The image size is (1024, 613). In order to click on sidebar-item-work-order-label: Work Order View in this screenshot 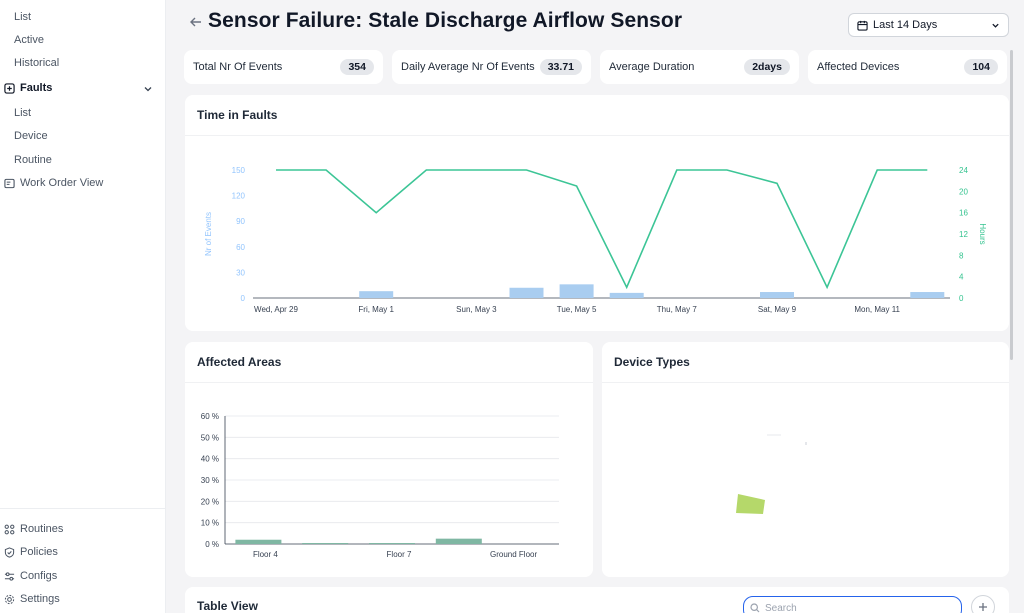, I will do `click(62, 183)`.